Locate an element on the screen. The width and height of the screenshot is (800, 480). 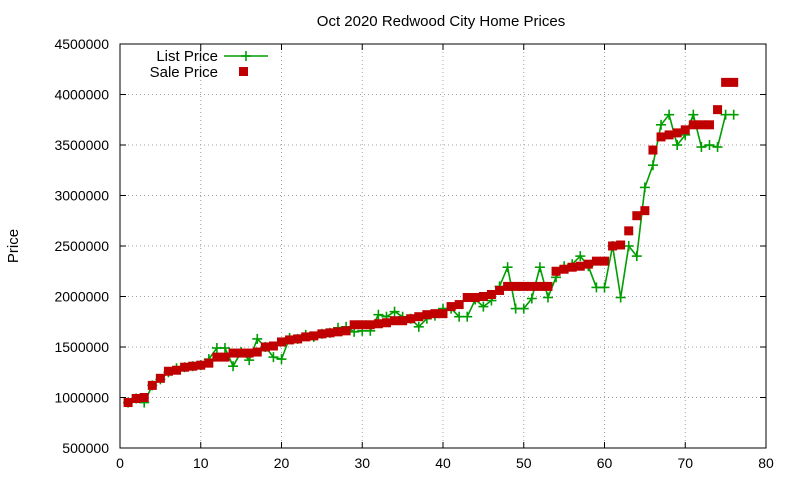
y-axis-label: Price is located at coordinates (13, 246).